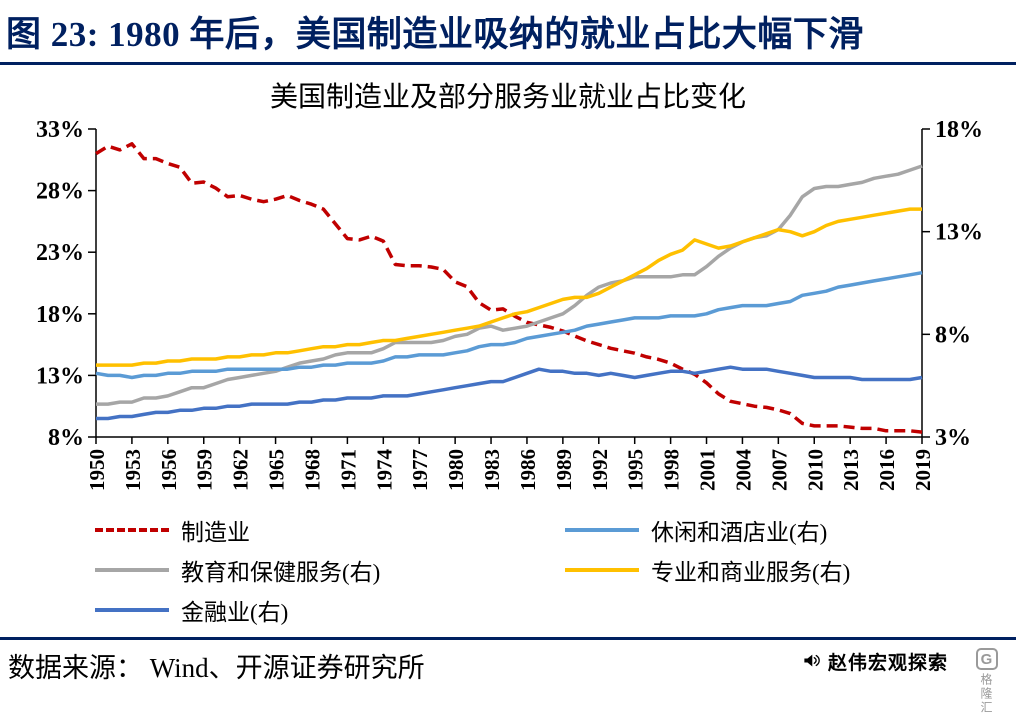  I want to click on svg-text: 1986, so click(528, 470).